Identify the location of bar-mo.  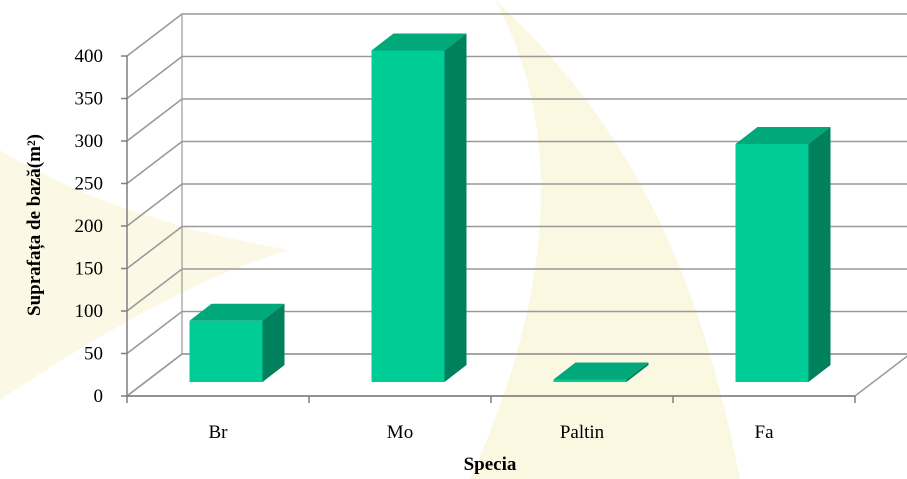
(419, 207).